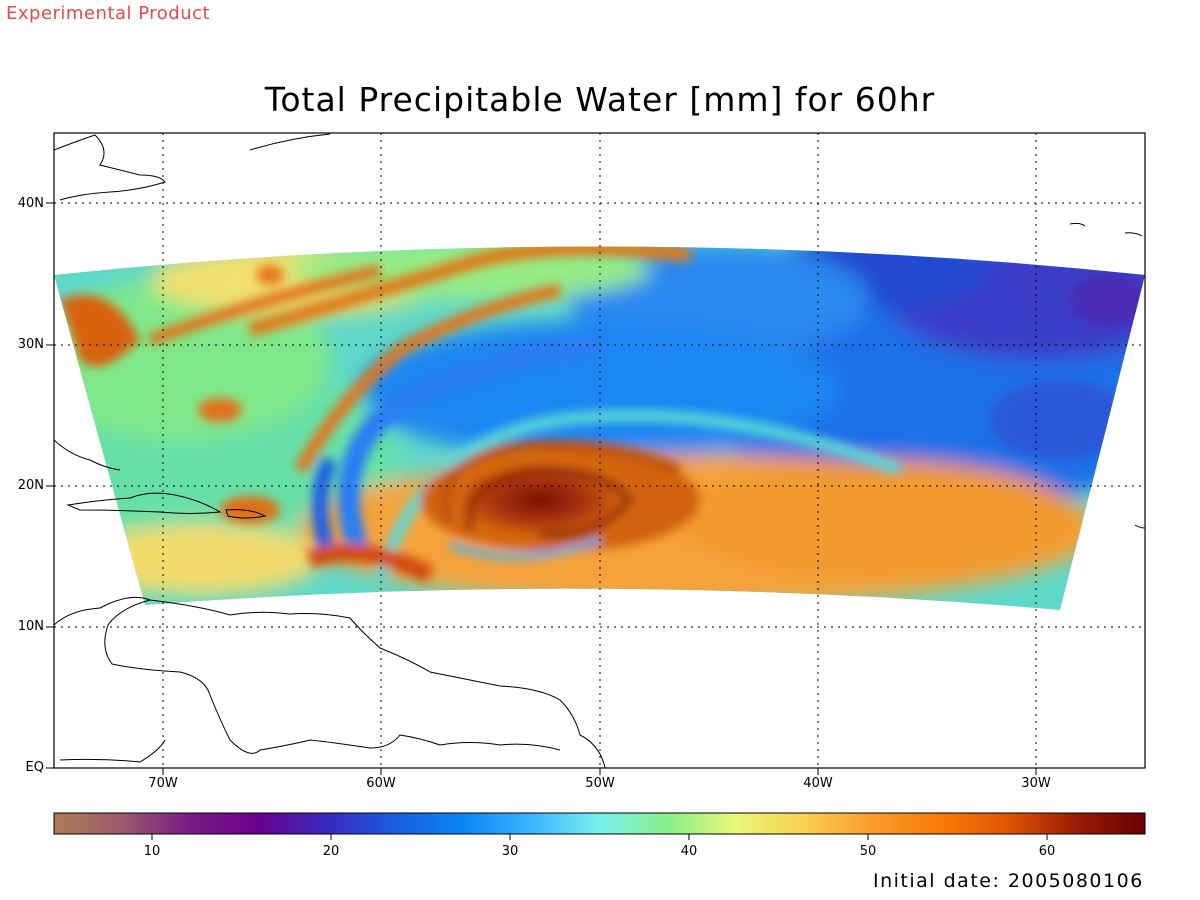  I want to click on colorbar-label-50: 50, so click(868, 851).